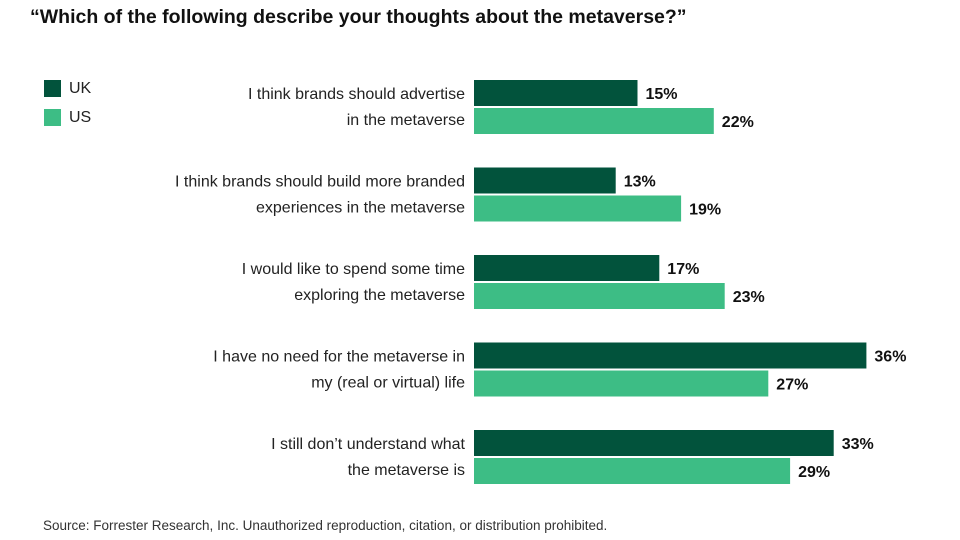 The height and width of the screenshot is (540, 960). I want to click on data-label: 29%, so click(814, 472).